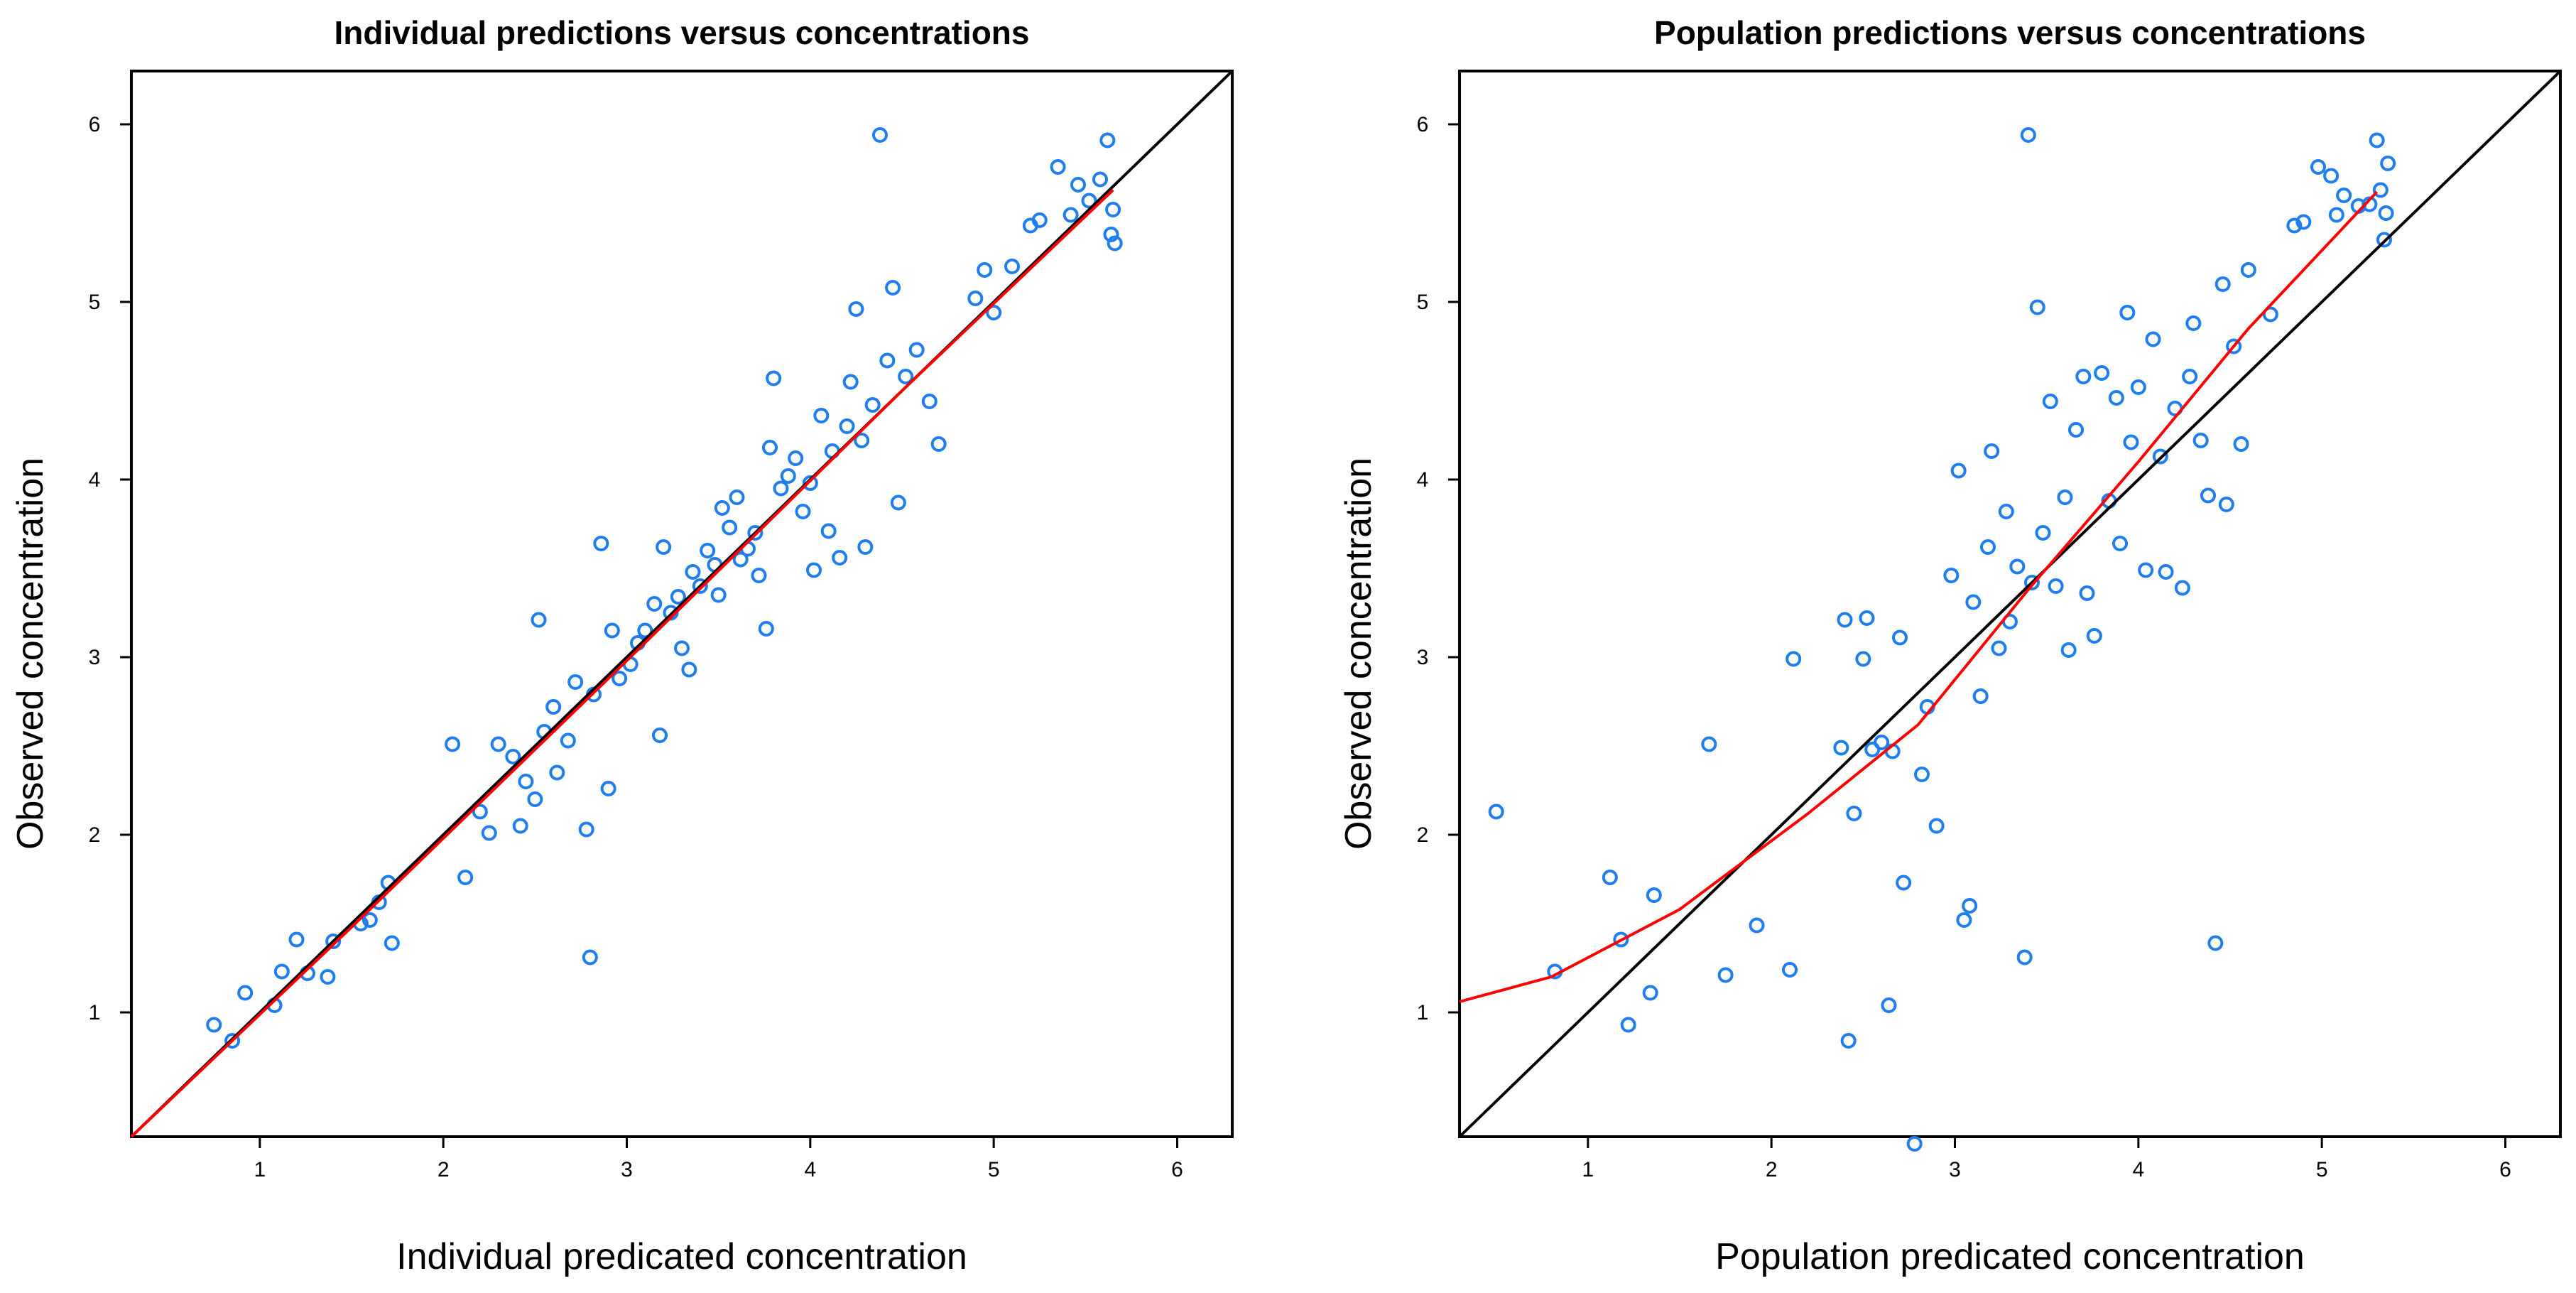 The width and height of the screenshot is (2576, 1293). What do you see at coordinates (1955, 1169) in the screenshot?
I see `x-tick-label: 3` at bounding box center [1955, 1169].